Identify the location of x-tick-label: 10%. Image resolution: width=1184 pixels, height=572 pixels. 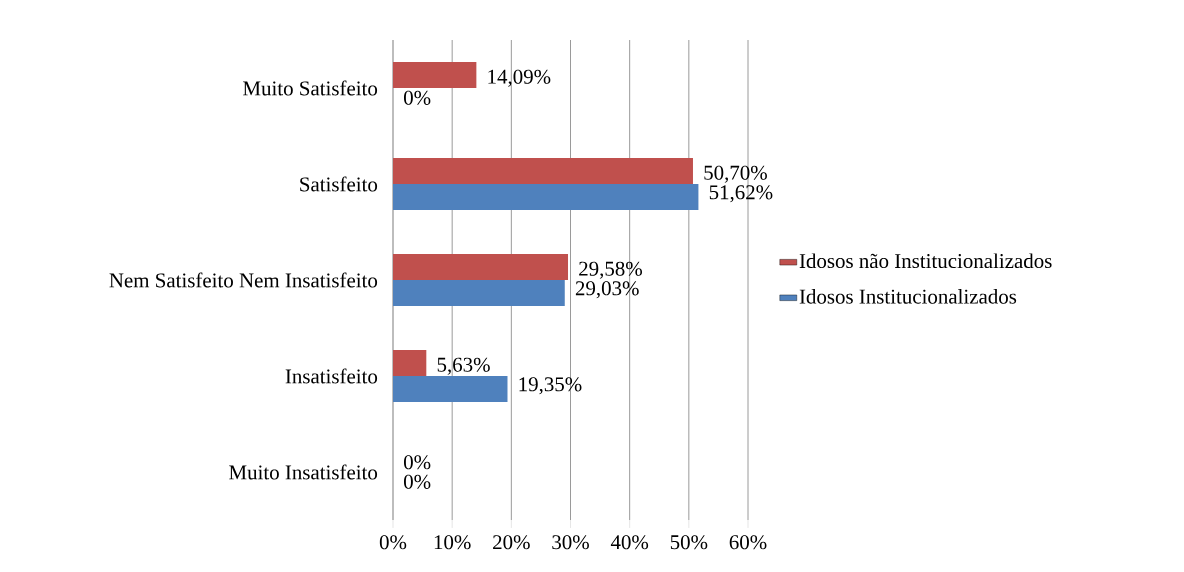
(452, 542).